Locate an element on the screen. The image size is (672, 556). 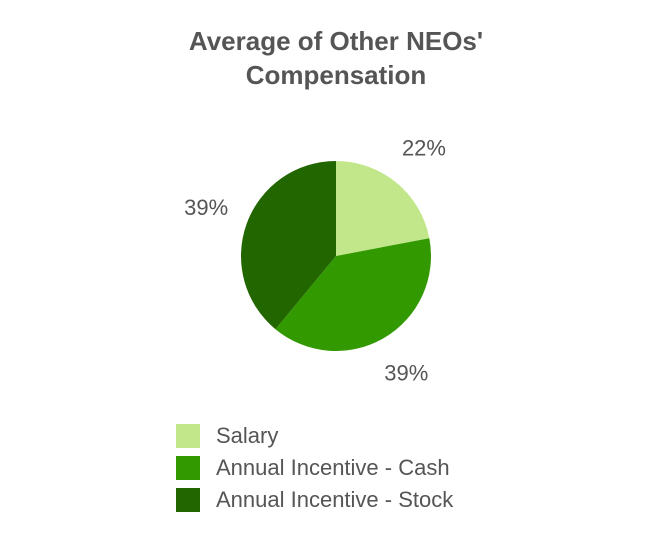
legend-label: Salary is located at coordinates (247, 435).